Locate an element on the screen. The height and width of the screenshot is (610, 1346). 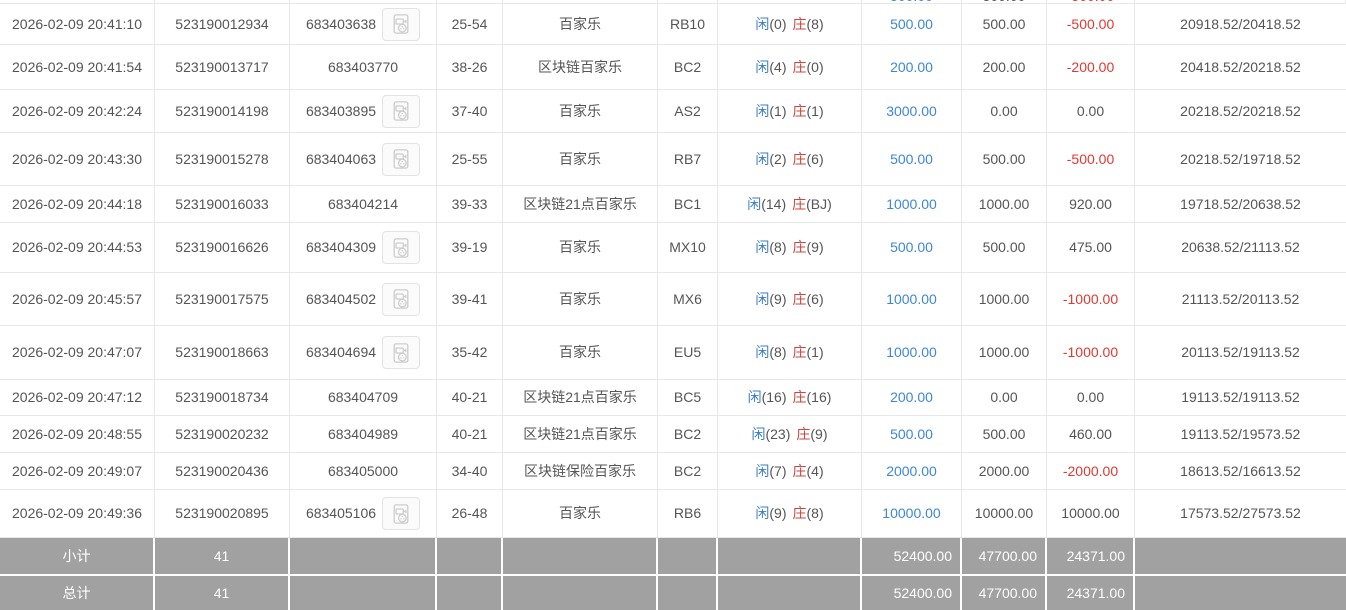
player-count: (0) is located at coordinates (778, 23).